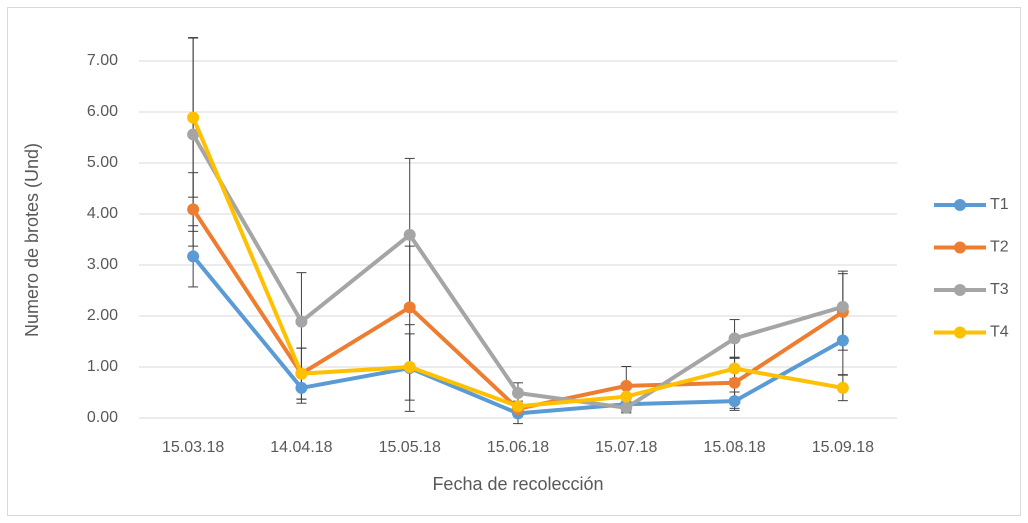 Image resolution: width=1028 pixels, height=523 pixels. What do you see at coordinates (843, 447) in the screenshot?
I see `x-tick-label: 15.09.18` at bounding box center [843, 447].